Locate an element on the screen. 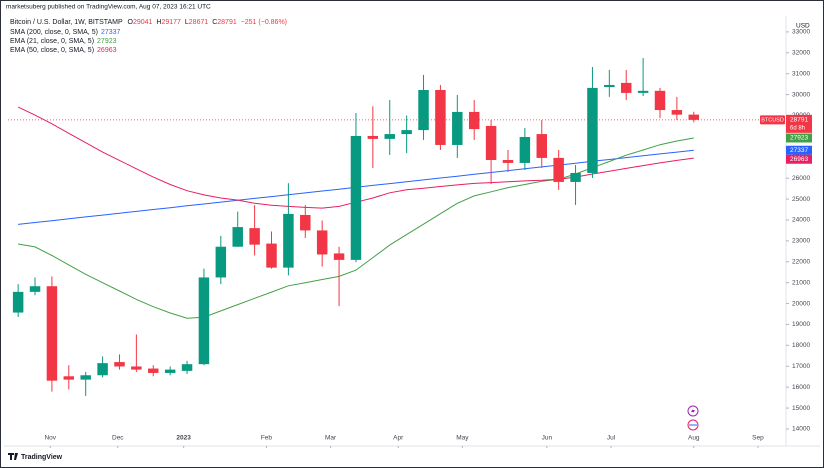  legend-entry: SMA (200, close, 0, SMA, 5) 27337 is located at coordinates (65, 32).